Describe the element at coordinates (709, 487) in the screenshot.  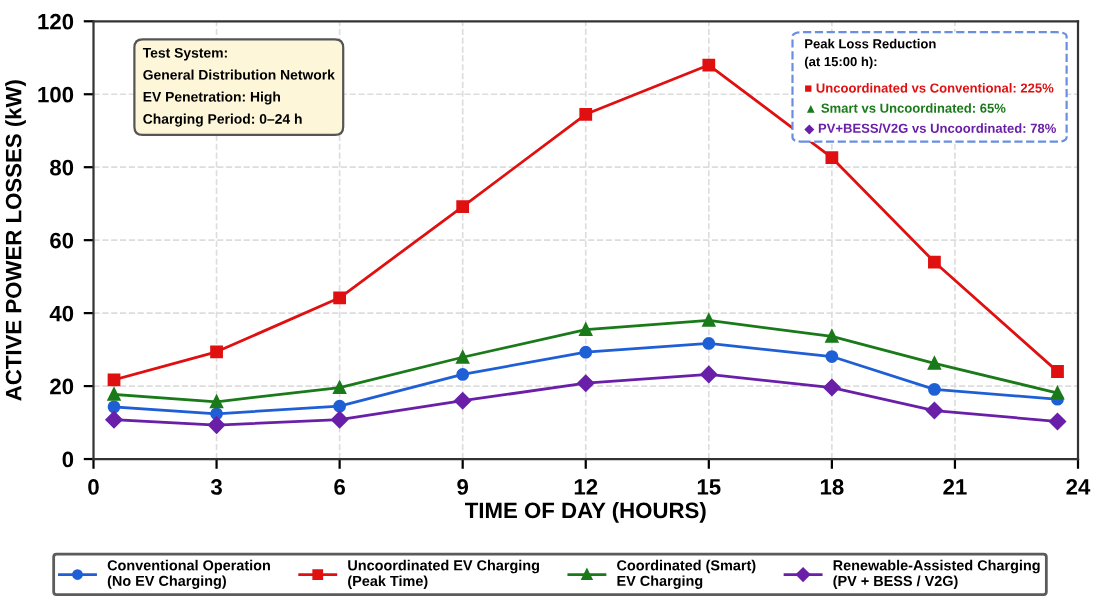
I see `x-tick-label: 15` at that location.